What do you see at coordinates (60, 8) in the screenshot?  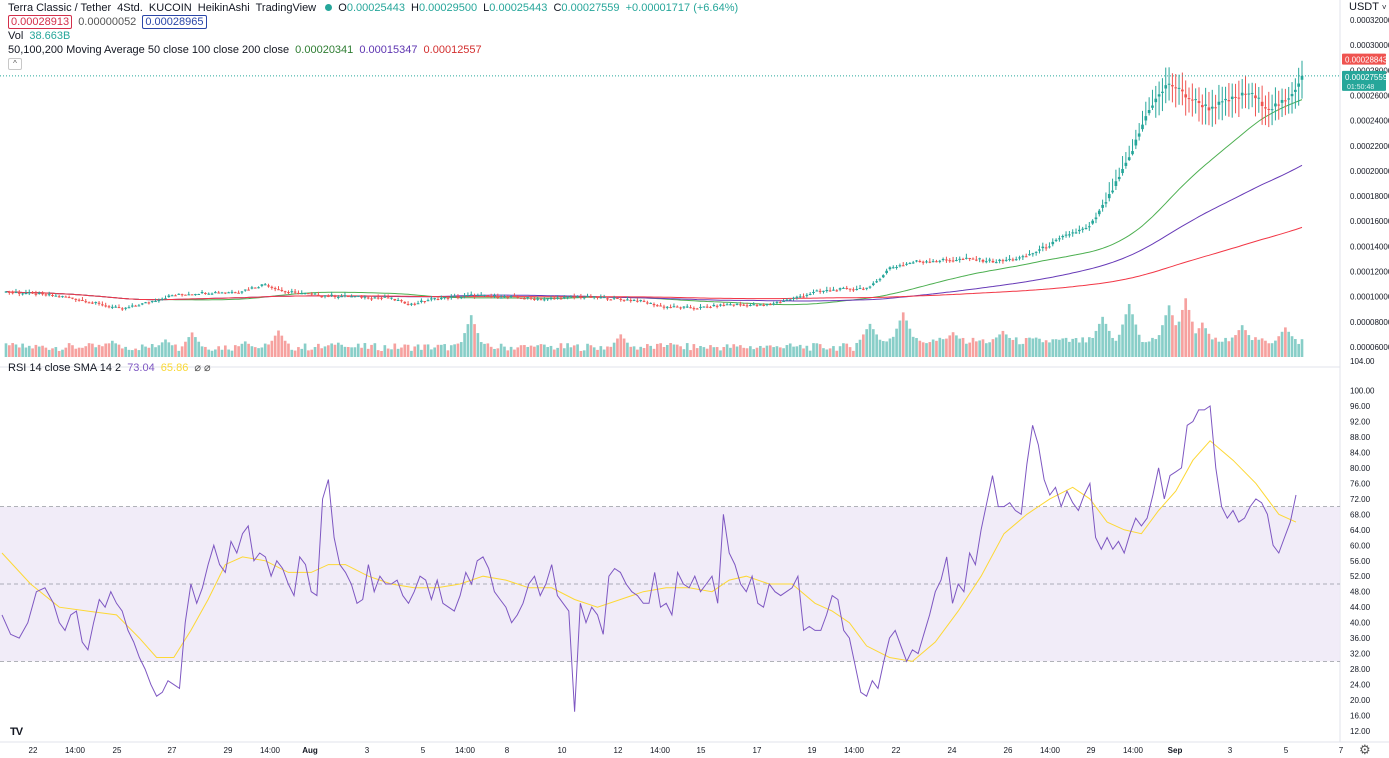 I see `symbol-name: Terra Classic / Tether` at bounding box center [60, 8].